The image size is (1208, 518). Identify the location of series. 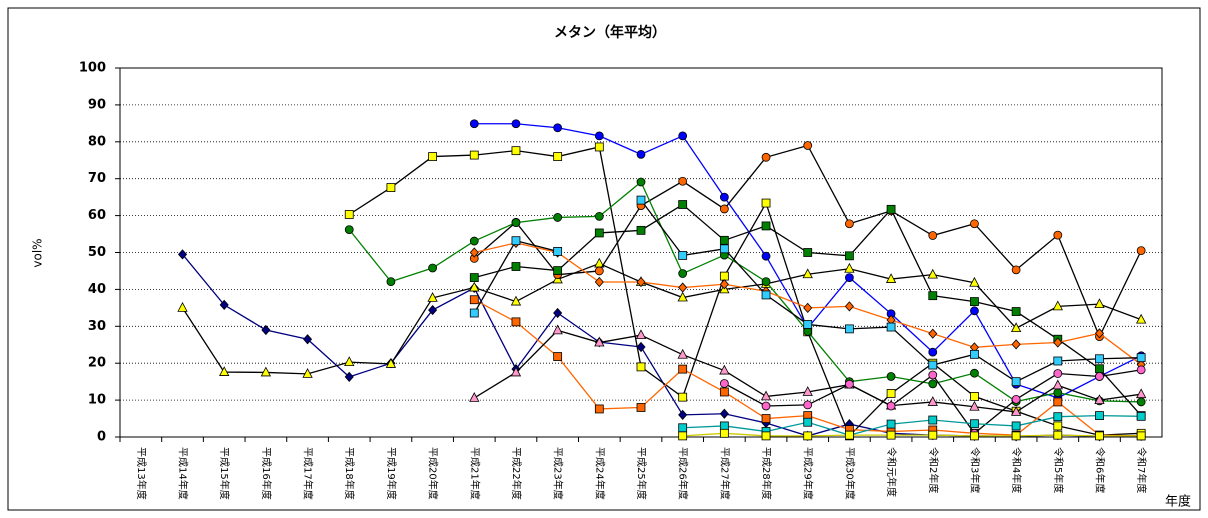
(912, 425).